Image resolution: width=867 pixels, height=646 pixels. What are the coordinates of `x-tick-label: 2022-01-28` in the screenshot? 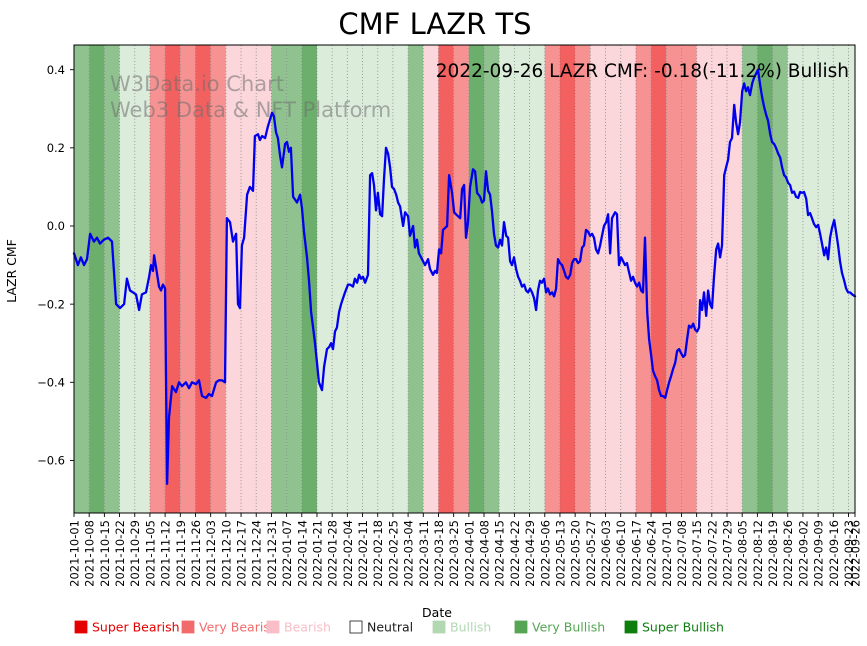 It's located at (333, 553).